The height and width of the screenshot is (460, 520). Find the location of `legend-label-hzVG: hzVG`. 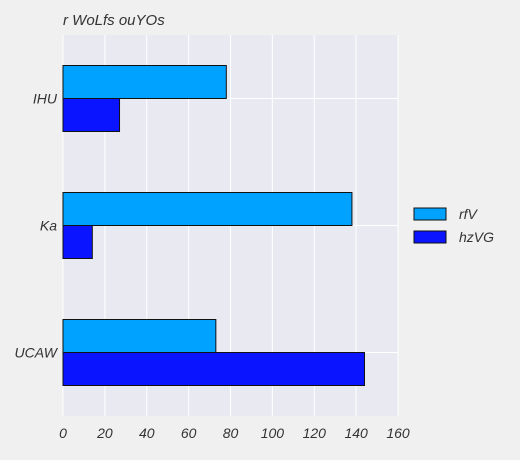

legend-label-hzVG: hzVG is located at coordinates (476, 237).